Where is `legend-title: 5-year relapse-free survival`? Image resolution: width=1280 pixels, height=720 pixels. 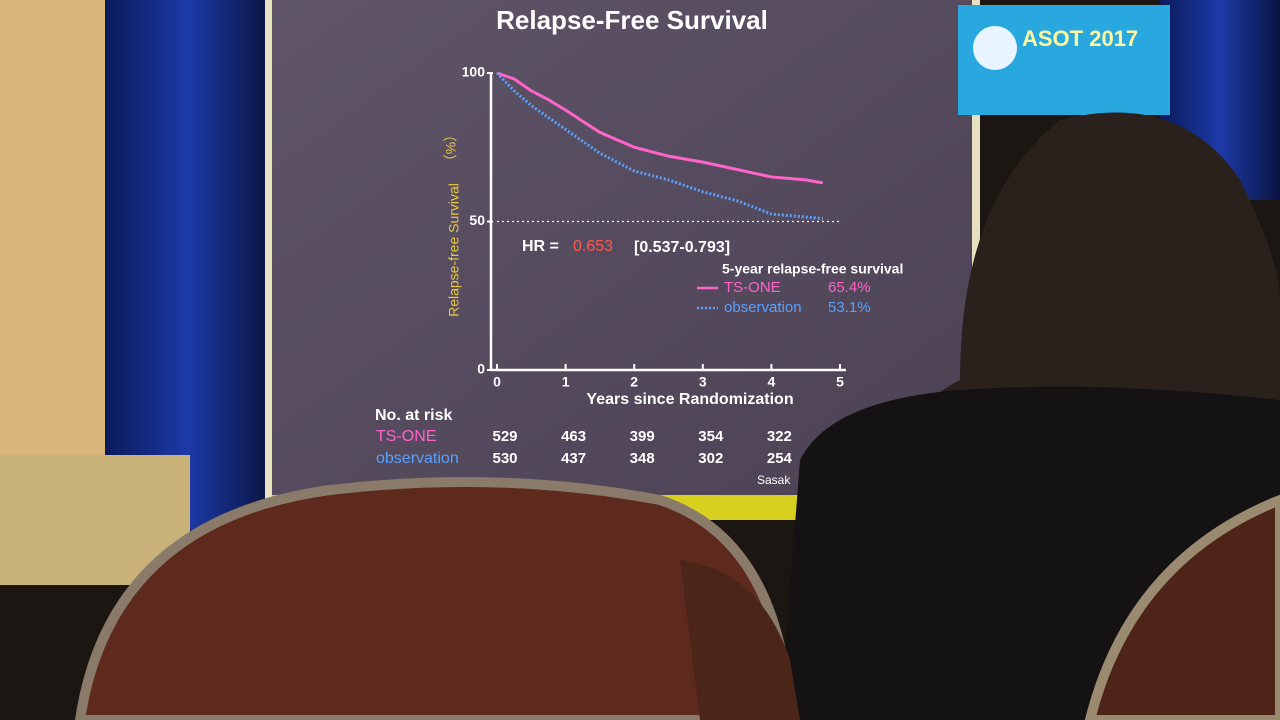
legend-title: 5-year relapse-free survival is located at coordinates (812, 269).